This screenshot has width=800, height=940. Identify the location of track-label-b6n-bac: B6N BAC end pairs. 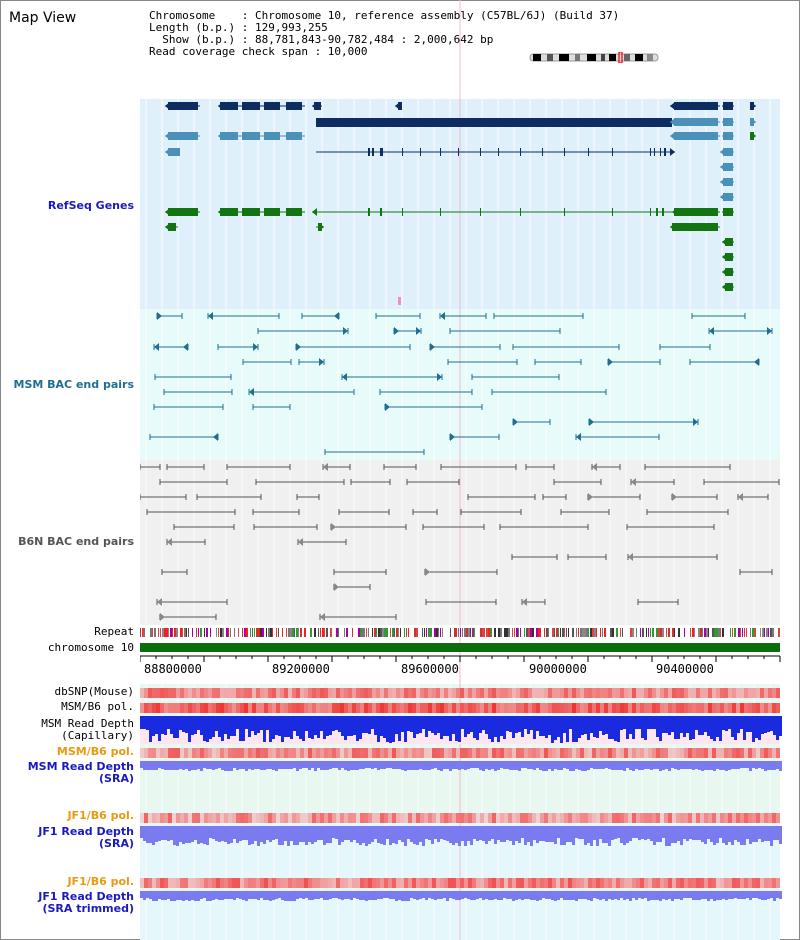
(76, 541).